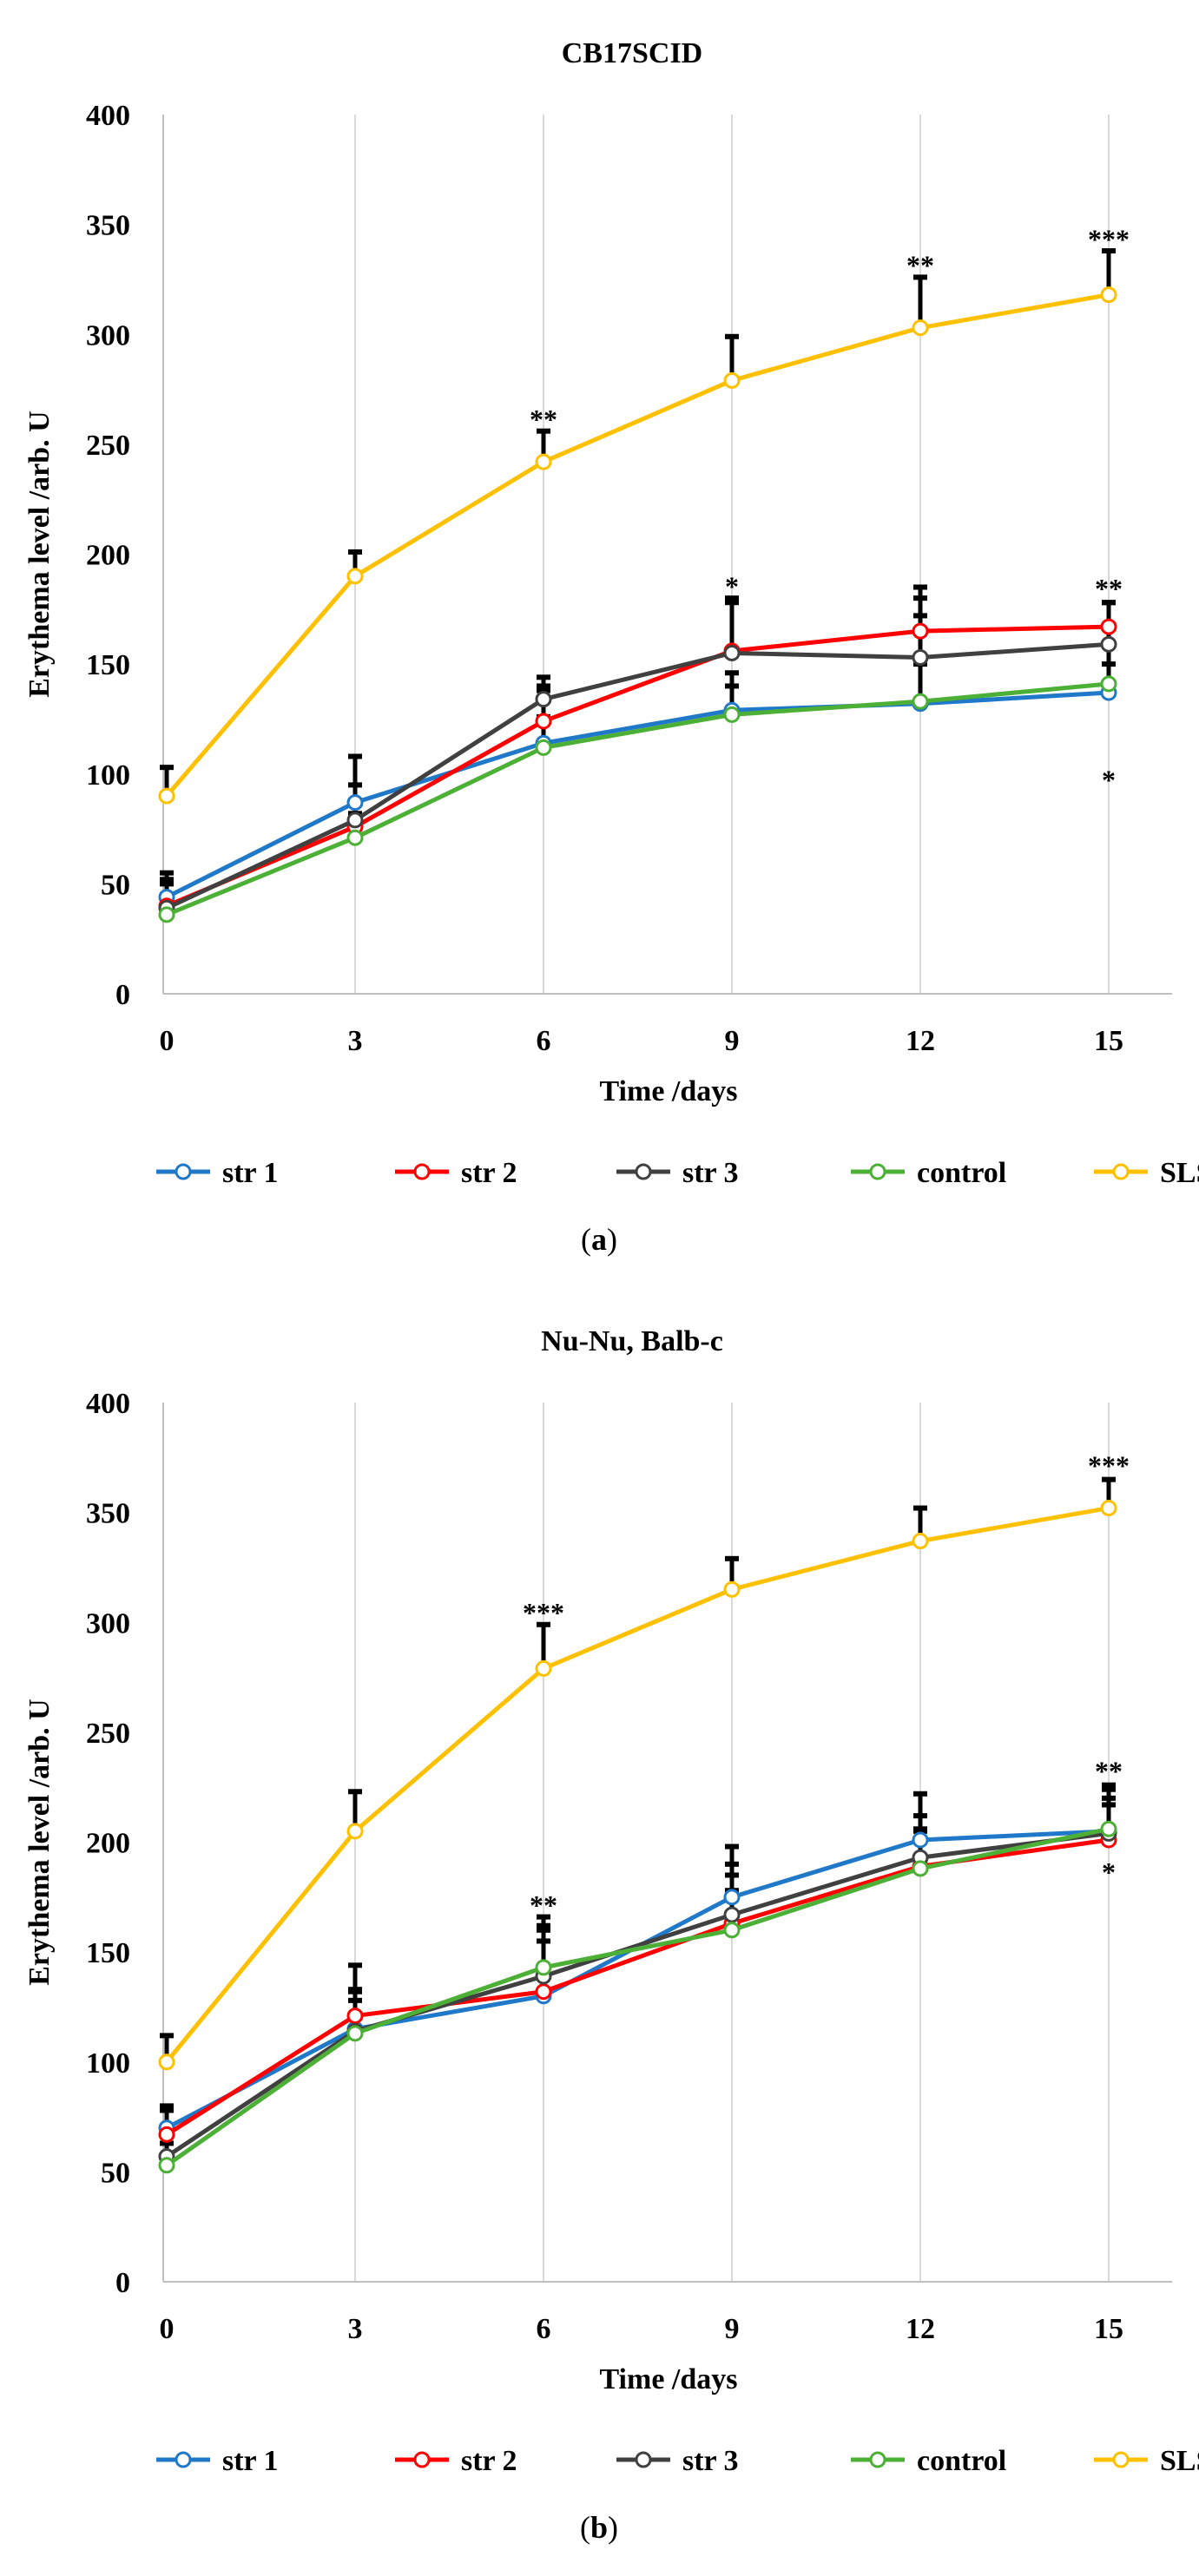 The image size is (1199, 2576). What do you see at coordinates (599, 2528) in the screenshot?
I see `panel-label: (b)` at bounding box center [599, 2528].